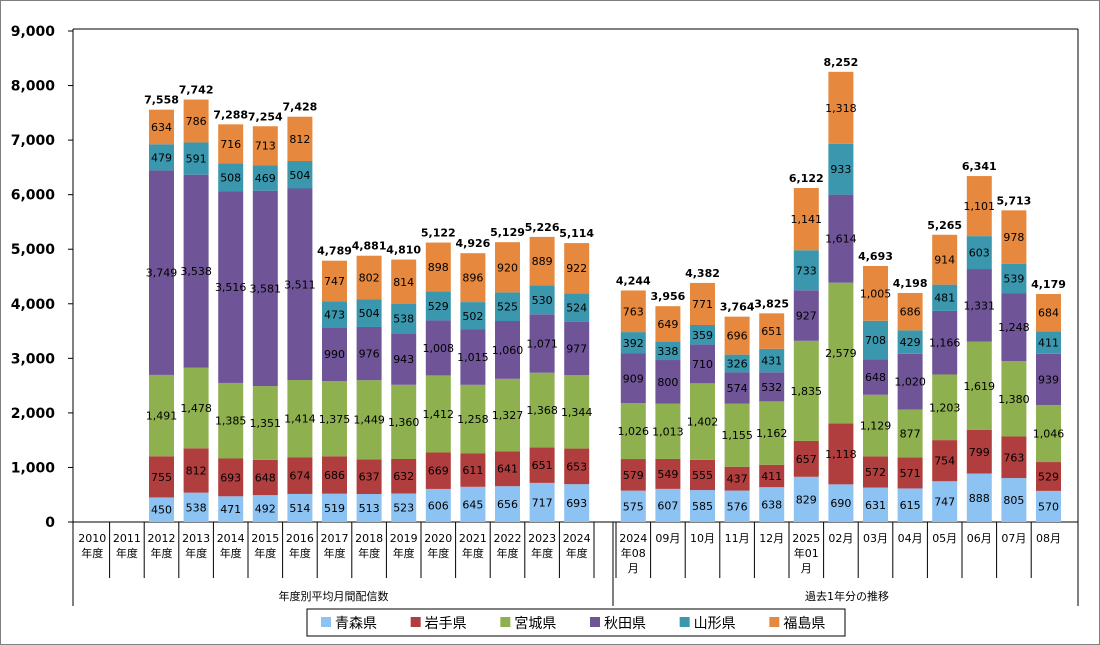 This screenshot has height=645, width=1100. I want to click on bar-value-label: 1,344, so click(577, 412).